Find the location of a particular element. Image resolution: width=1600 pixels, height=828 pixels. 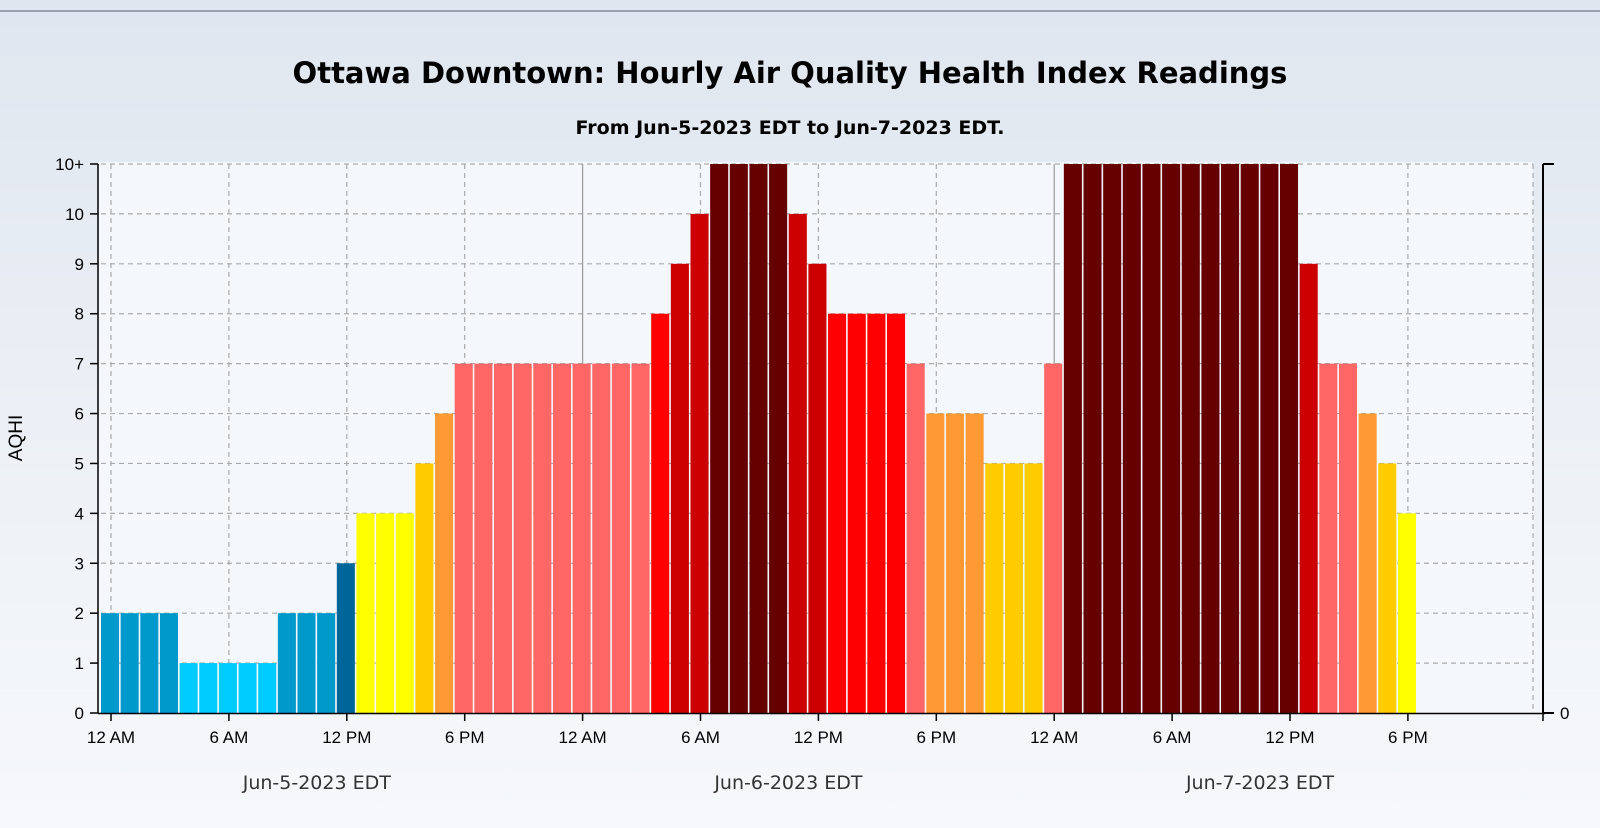

y-tick-label: 10+ is located at coordinates (69, 164).